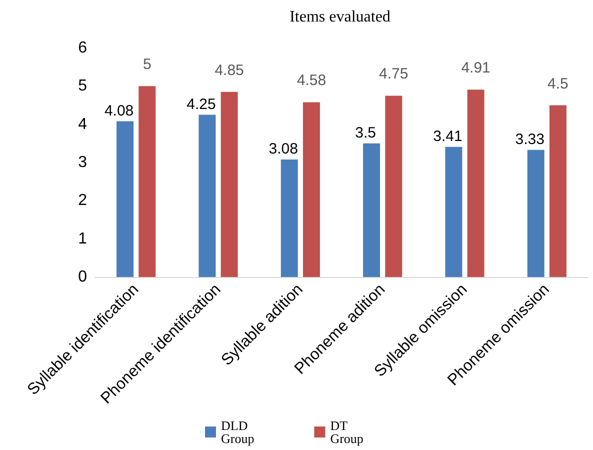  I want to click on data-label: 3.41, so click(447, 136).